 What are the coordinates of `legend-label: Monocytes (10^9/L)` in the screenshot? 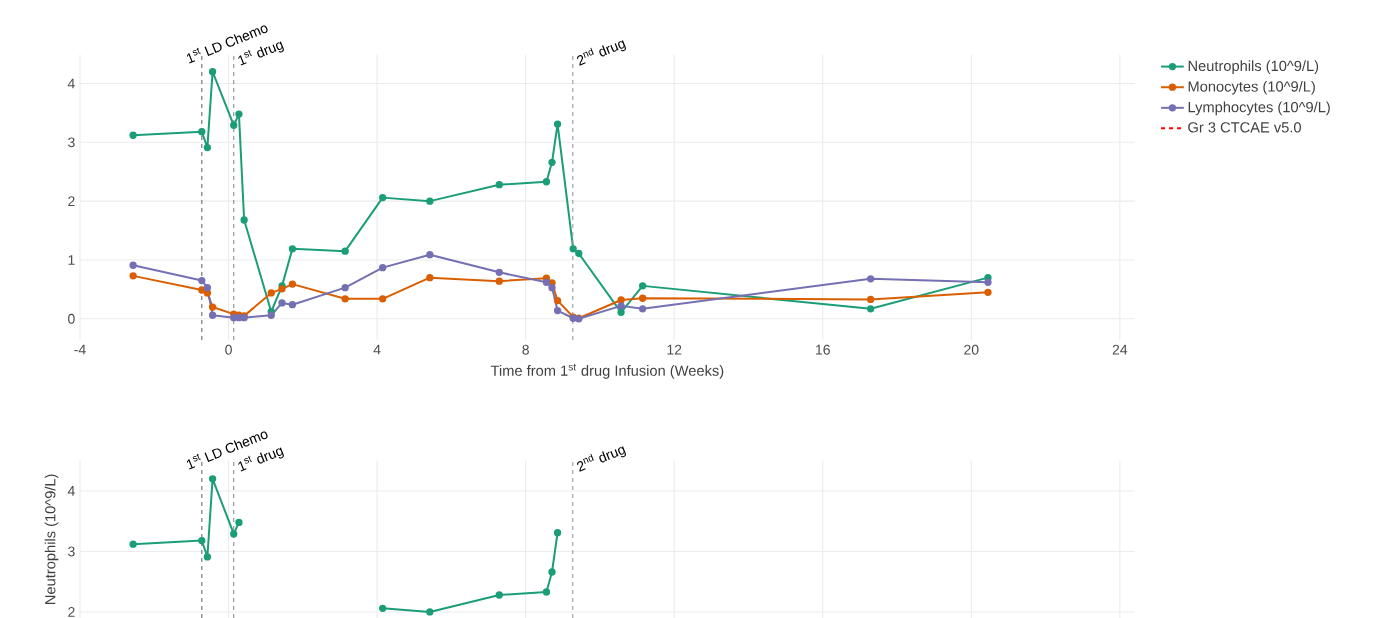 It's located at (1251, 87).